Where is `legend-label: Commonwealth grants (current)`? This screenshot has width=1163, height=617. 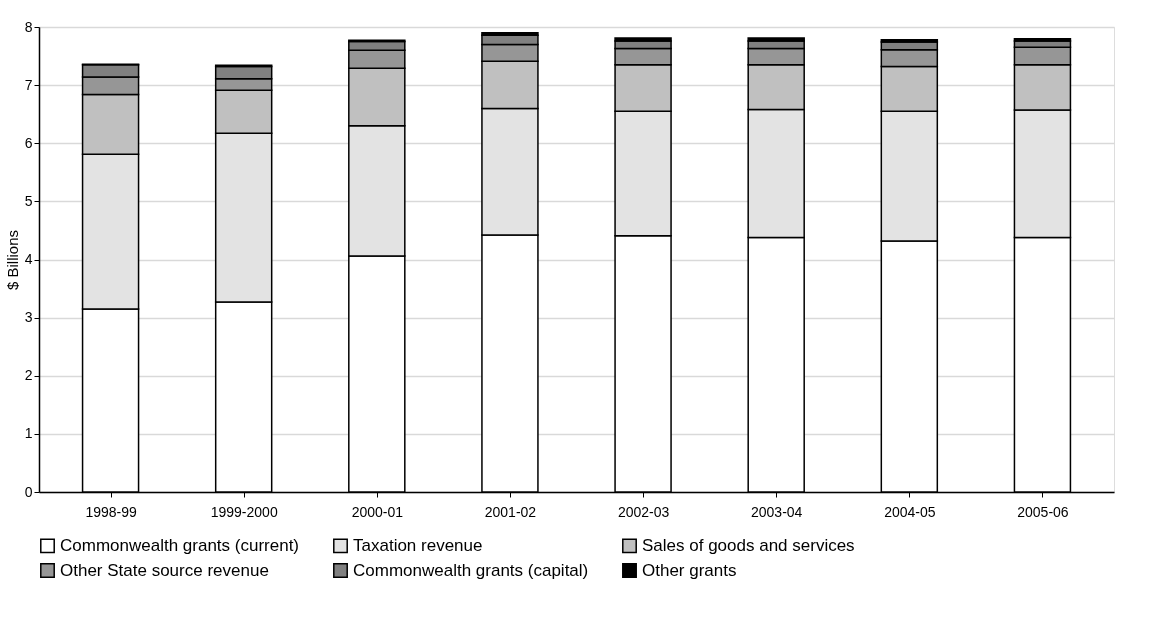
legend-label: Commonwealth grants (current) is located at coordinates (180, 545).